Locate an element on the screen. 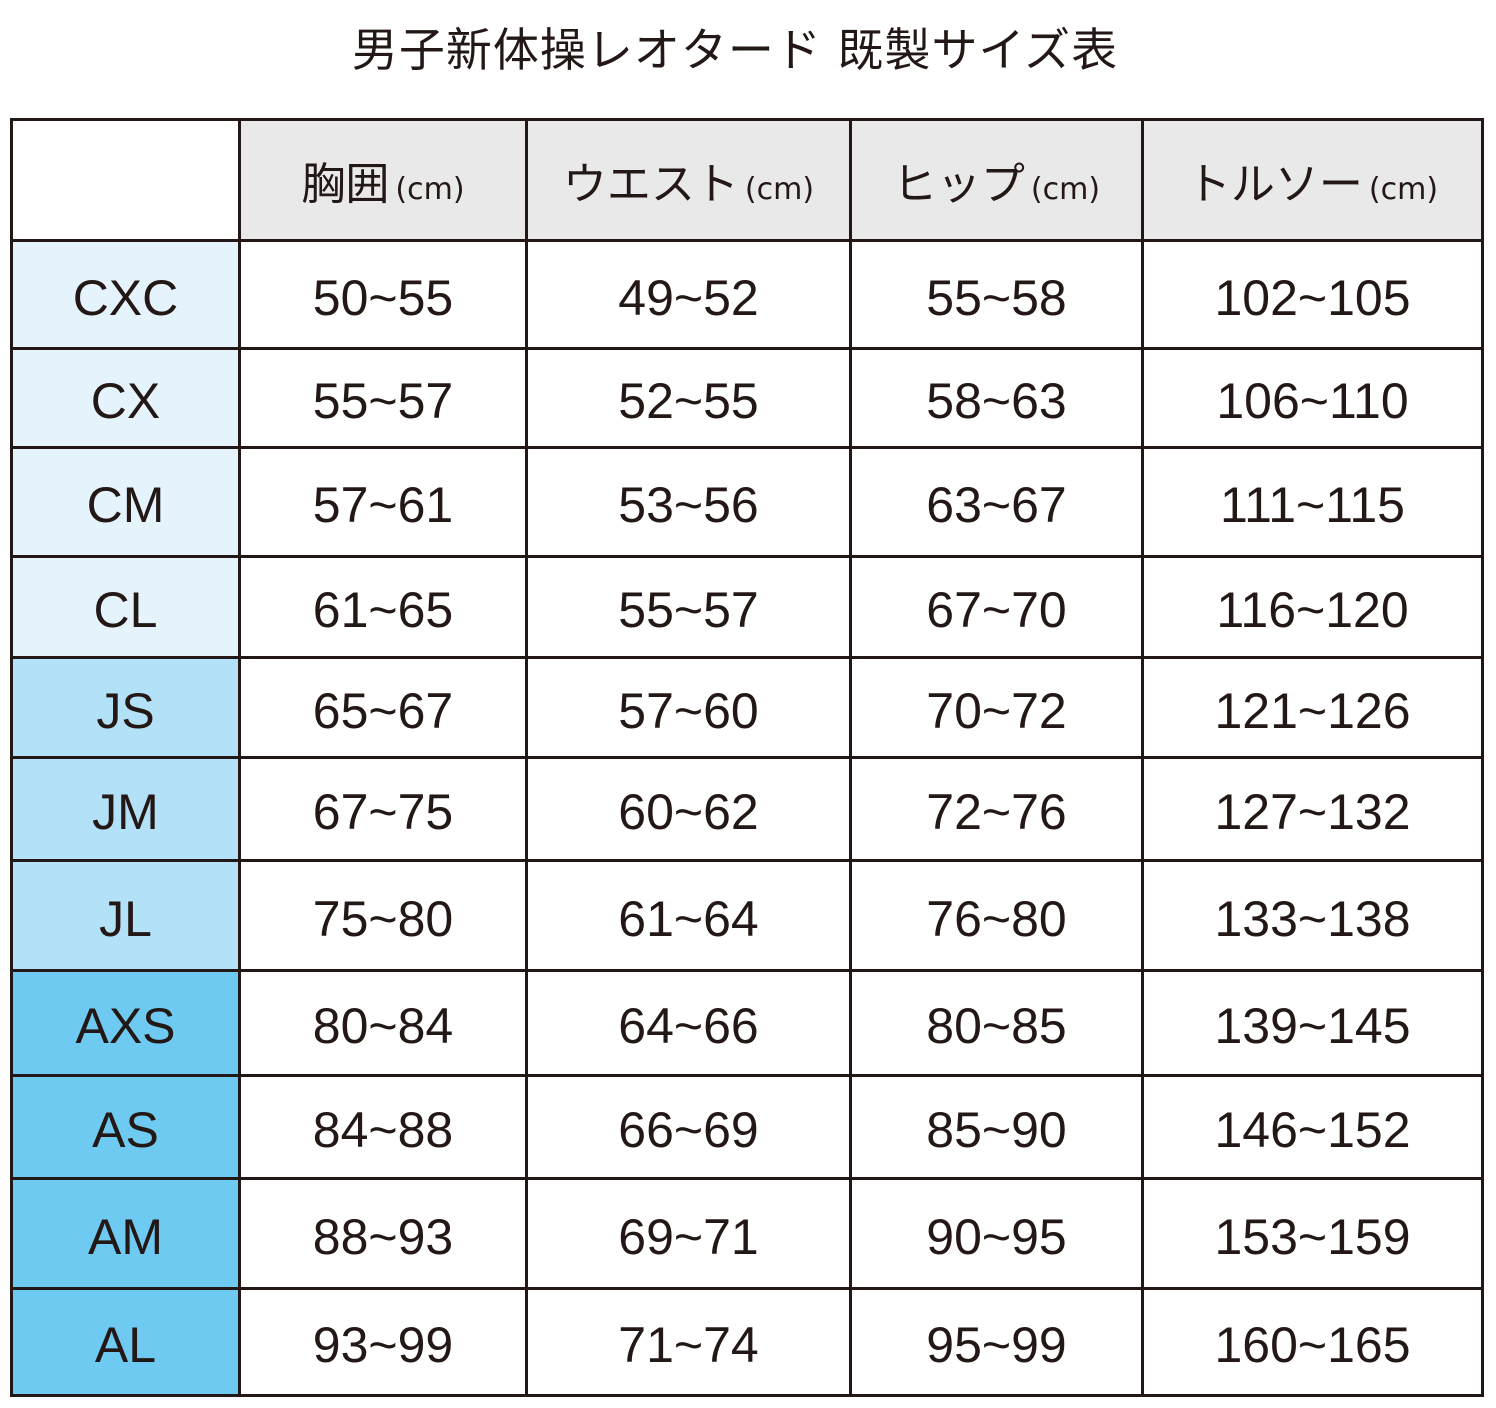 The image size is (1496, 1408). measurement-cell: 50~55 is located at coordinates (383, 294).